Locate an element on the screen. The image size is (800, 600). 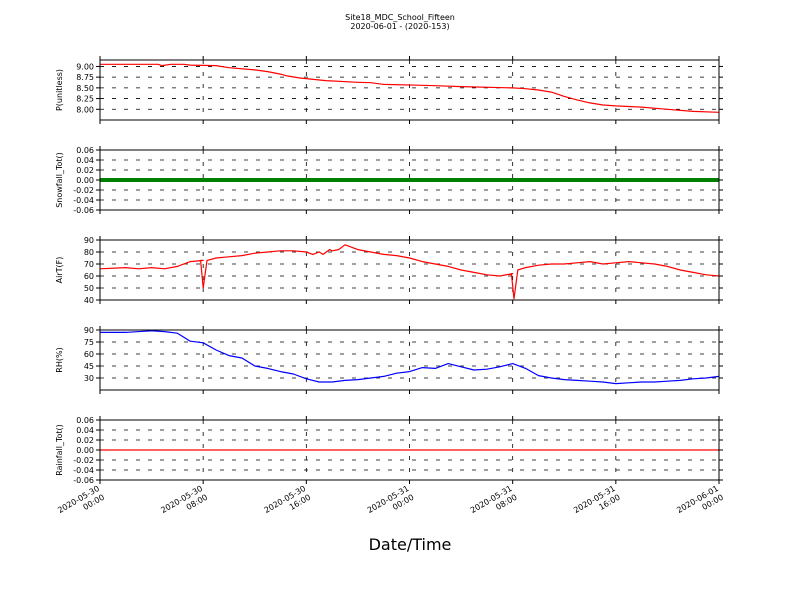
panel-3: 40 50 60 70 80 90 AirT(F) is located at coordinates (389, 270).